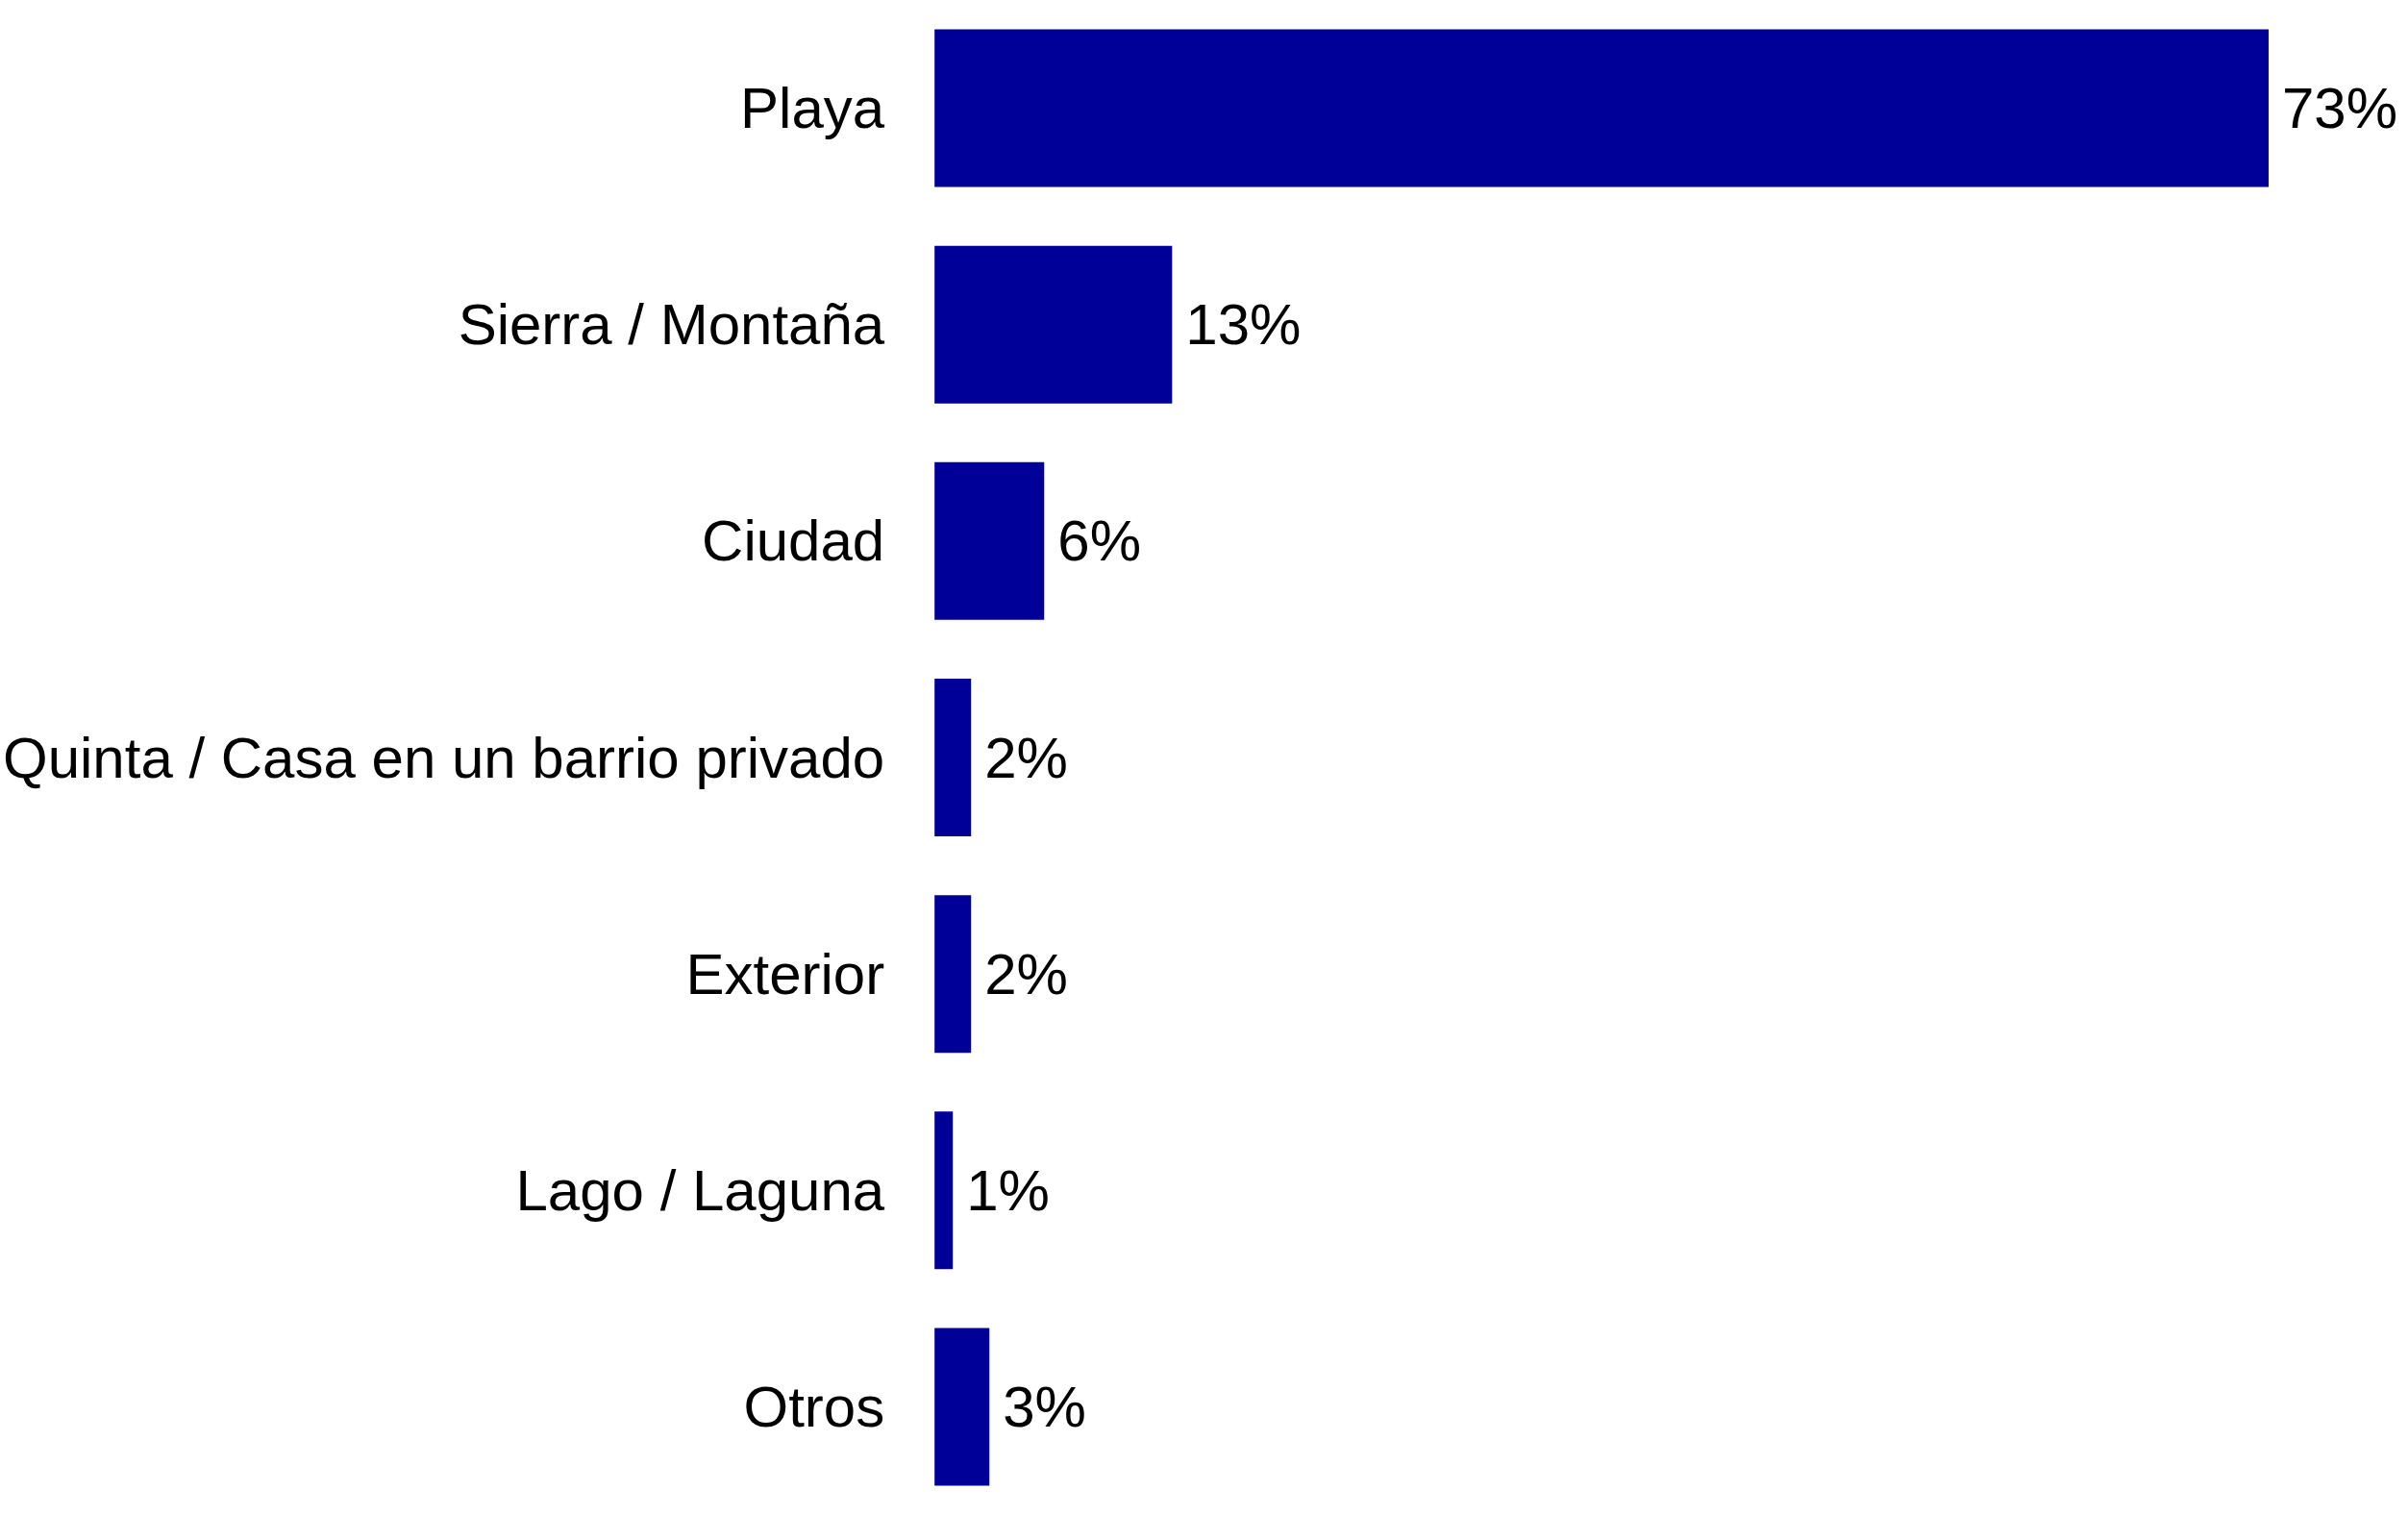 Image resolution: width=2408 pixels, height=1515 pixels. What do you see at coordinates (2340, 109) in the screenshot?
I see `data-label: 73%` at bounding box center [2340, 109].